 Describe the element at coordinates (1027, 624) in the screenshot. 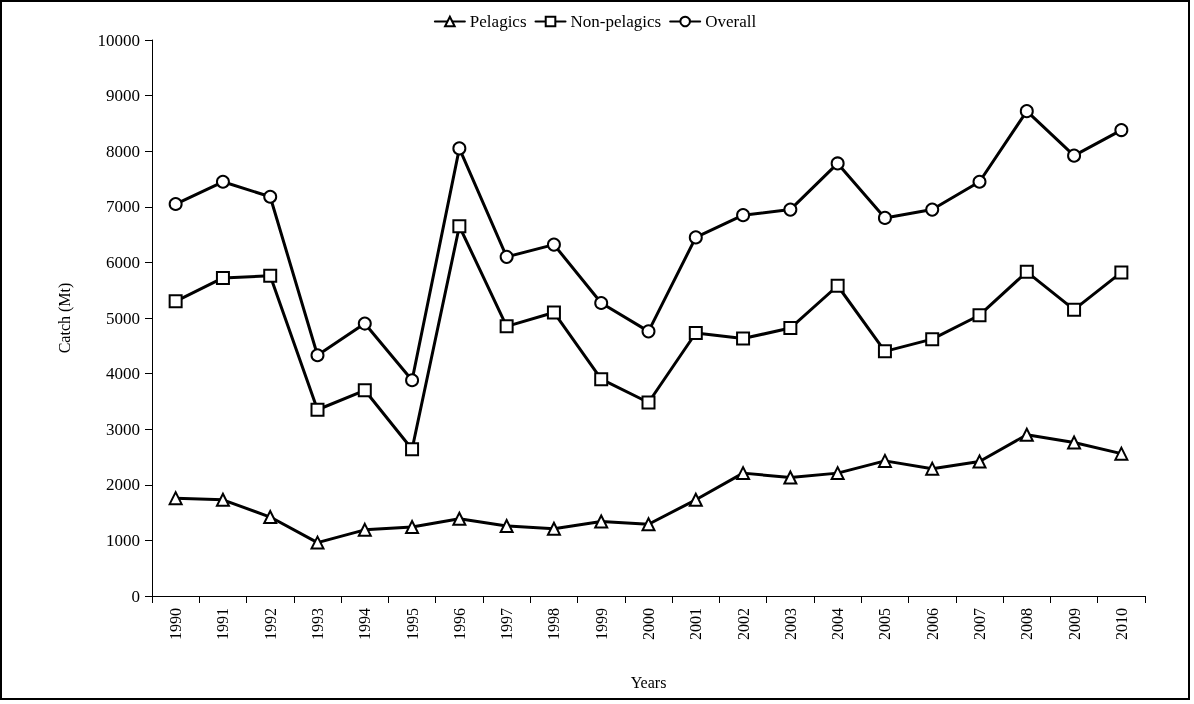

I see `x-tick-label: 2008` at that location.